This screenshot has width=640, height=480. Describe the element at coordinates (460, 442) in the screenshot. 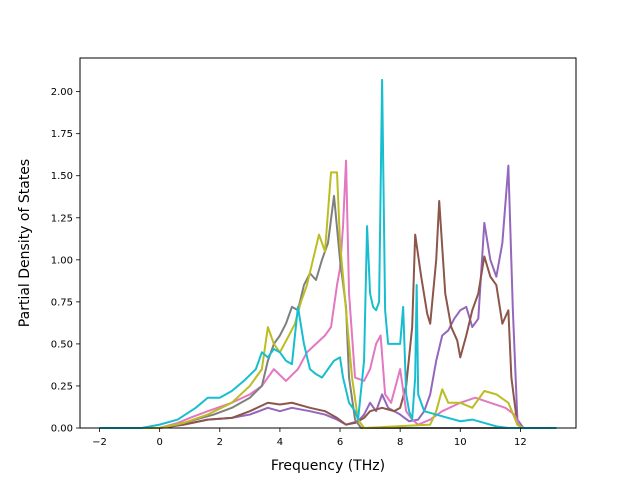

I see `x-tick-label: 10` at that location.